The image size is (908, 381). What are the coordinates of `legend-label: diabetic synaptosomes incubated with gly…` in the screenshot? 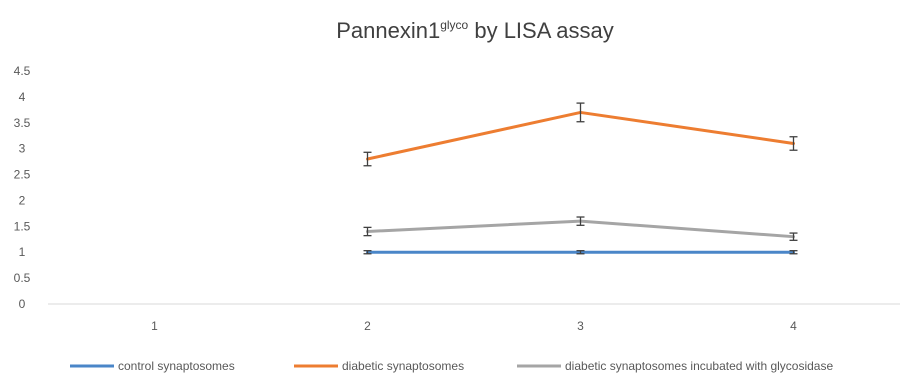 It's located at (699, 366).